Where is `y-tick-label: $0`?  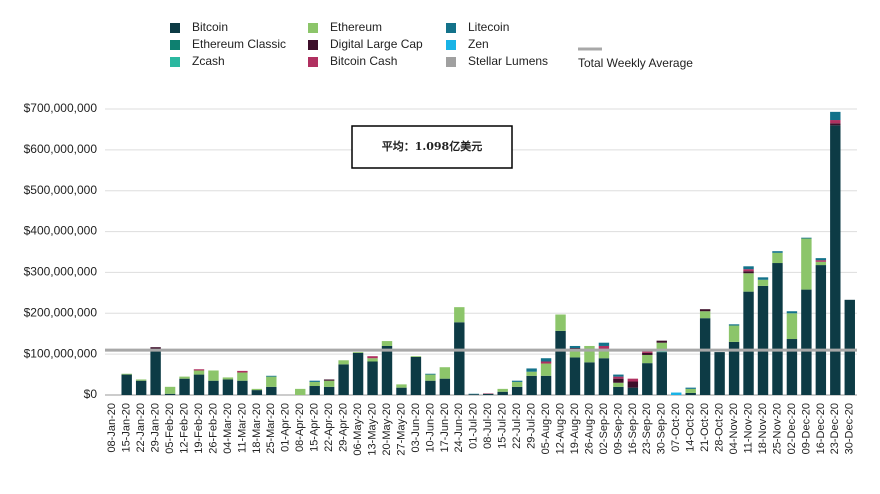
y-tick-label: $0 is located at coordinates (91, 394).